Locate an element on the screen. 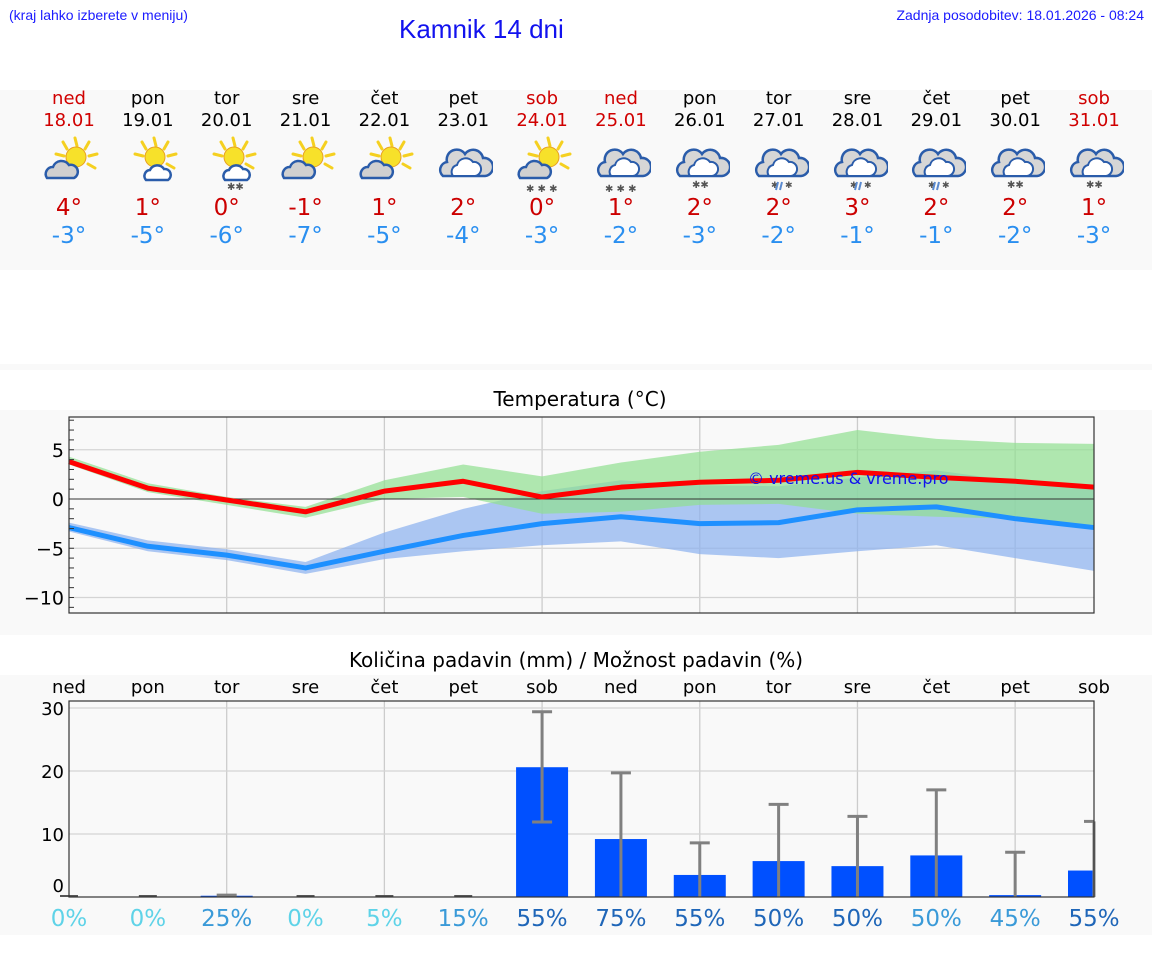 The height and width of the screenshot is (975, 1152). max-temperature: 1° is located at coordinates (384, 208).